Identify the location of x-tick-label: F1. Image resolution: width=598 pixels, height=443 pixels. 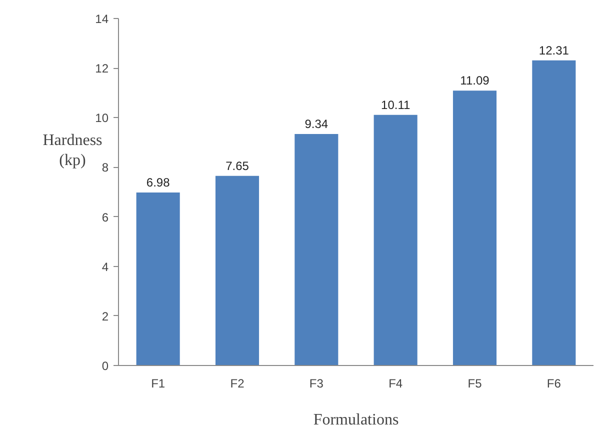
(158, 383).